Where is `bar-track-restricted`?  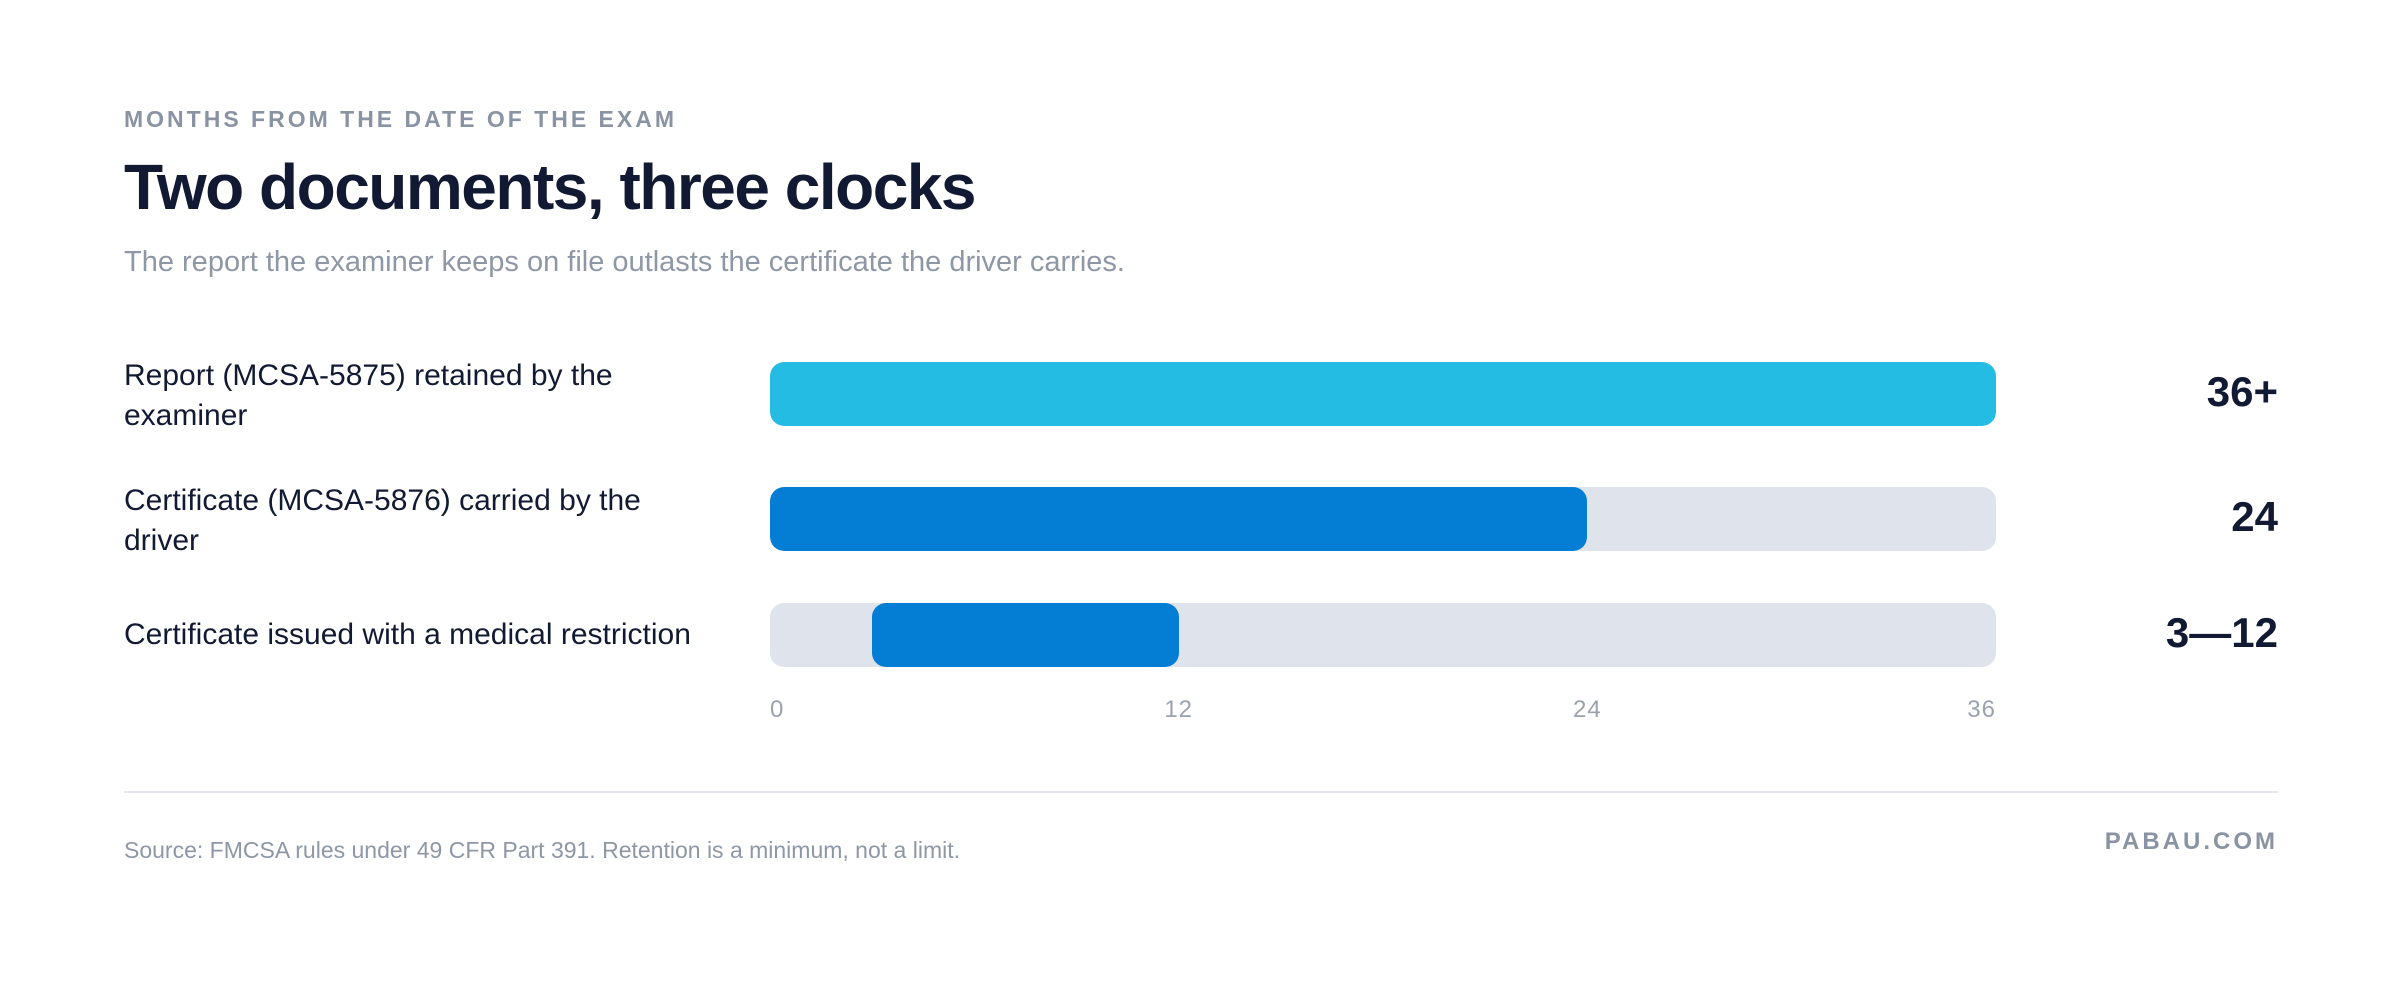 bar-track-restricted is located at coordinates (1383, 635).